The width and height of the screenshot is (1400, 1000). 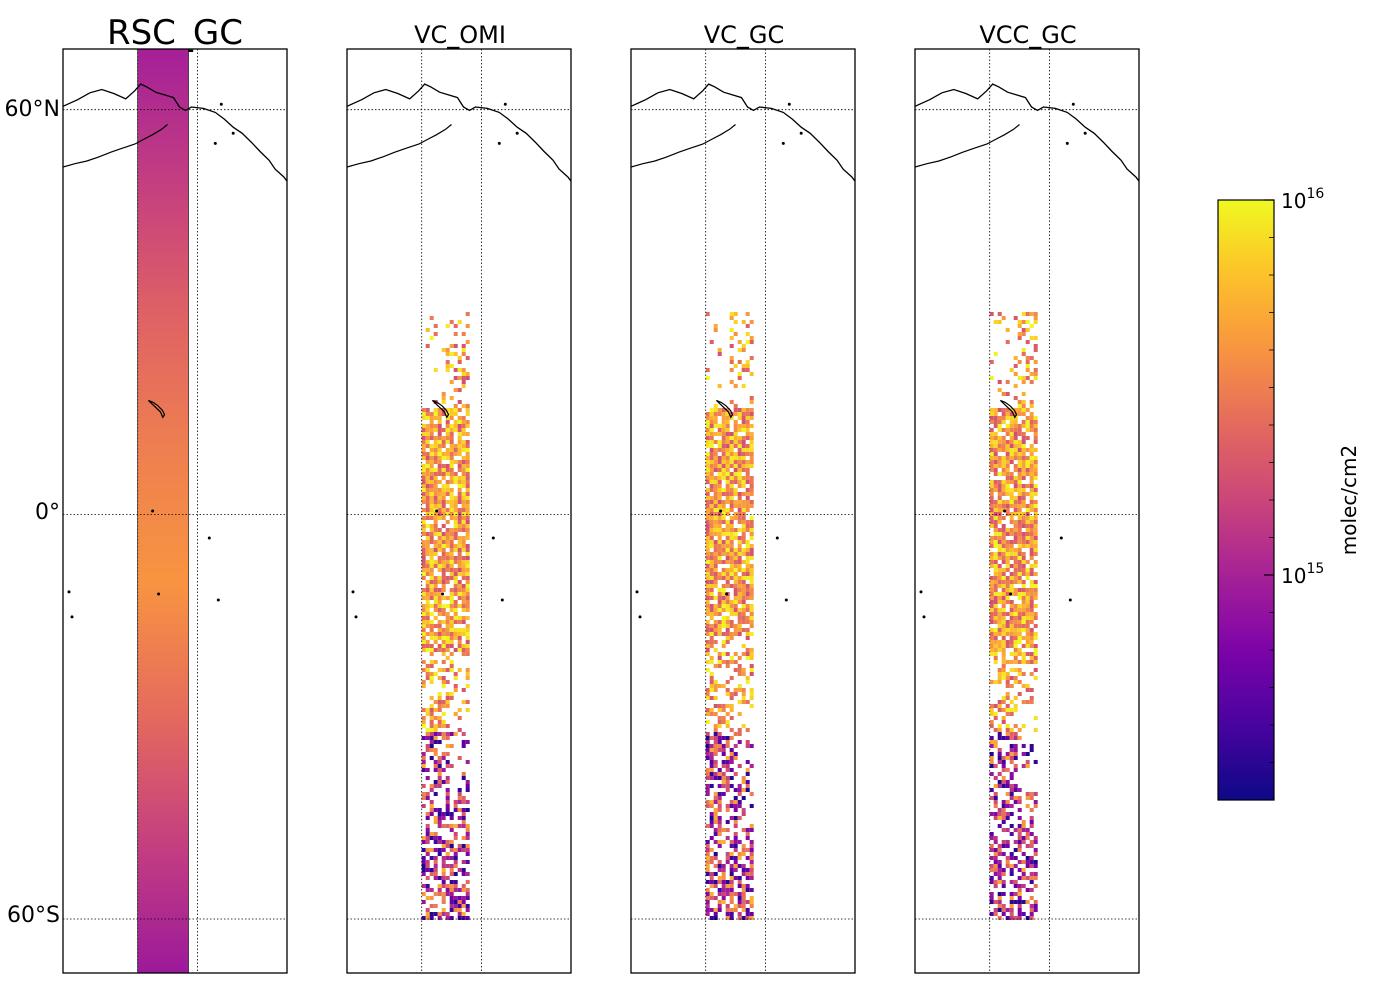 I want to click on map-panel-vc-omi, so click(x=459, y=511).